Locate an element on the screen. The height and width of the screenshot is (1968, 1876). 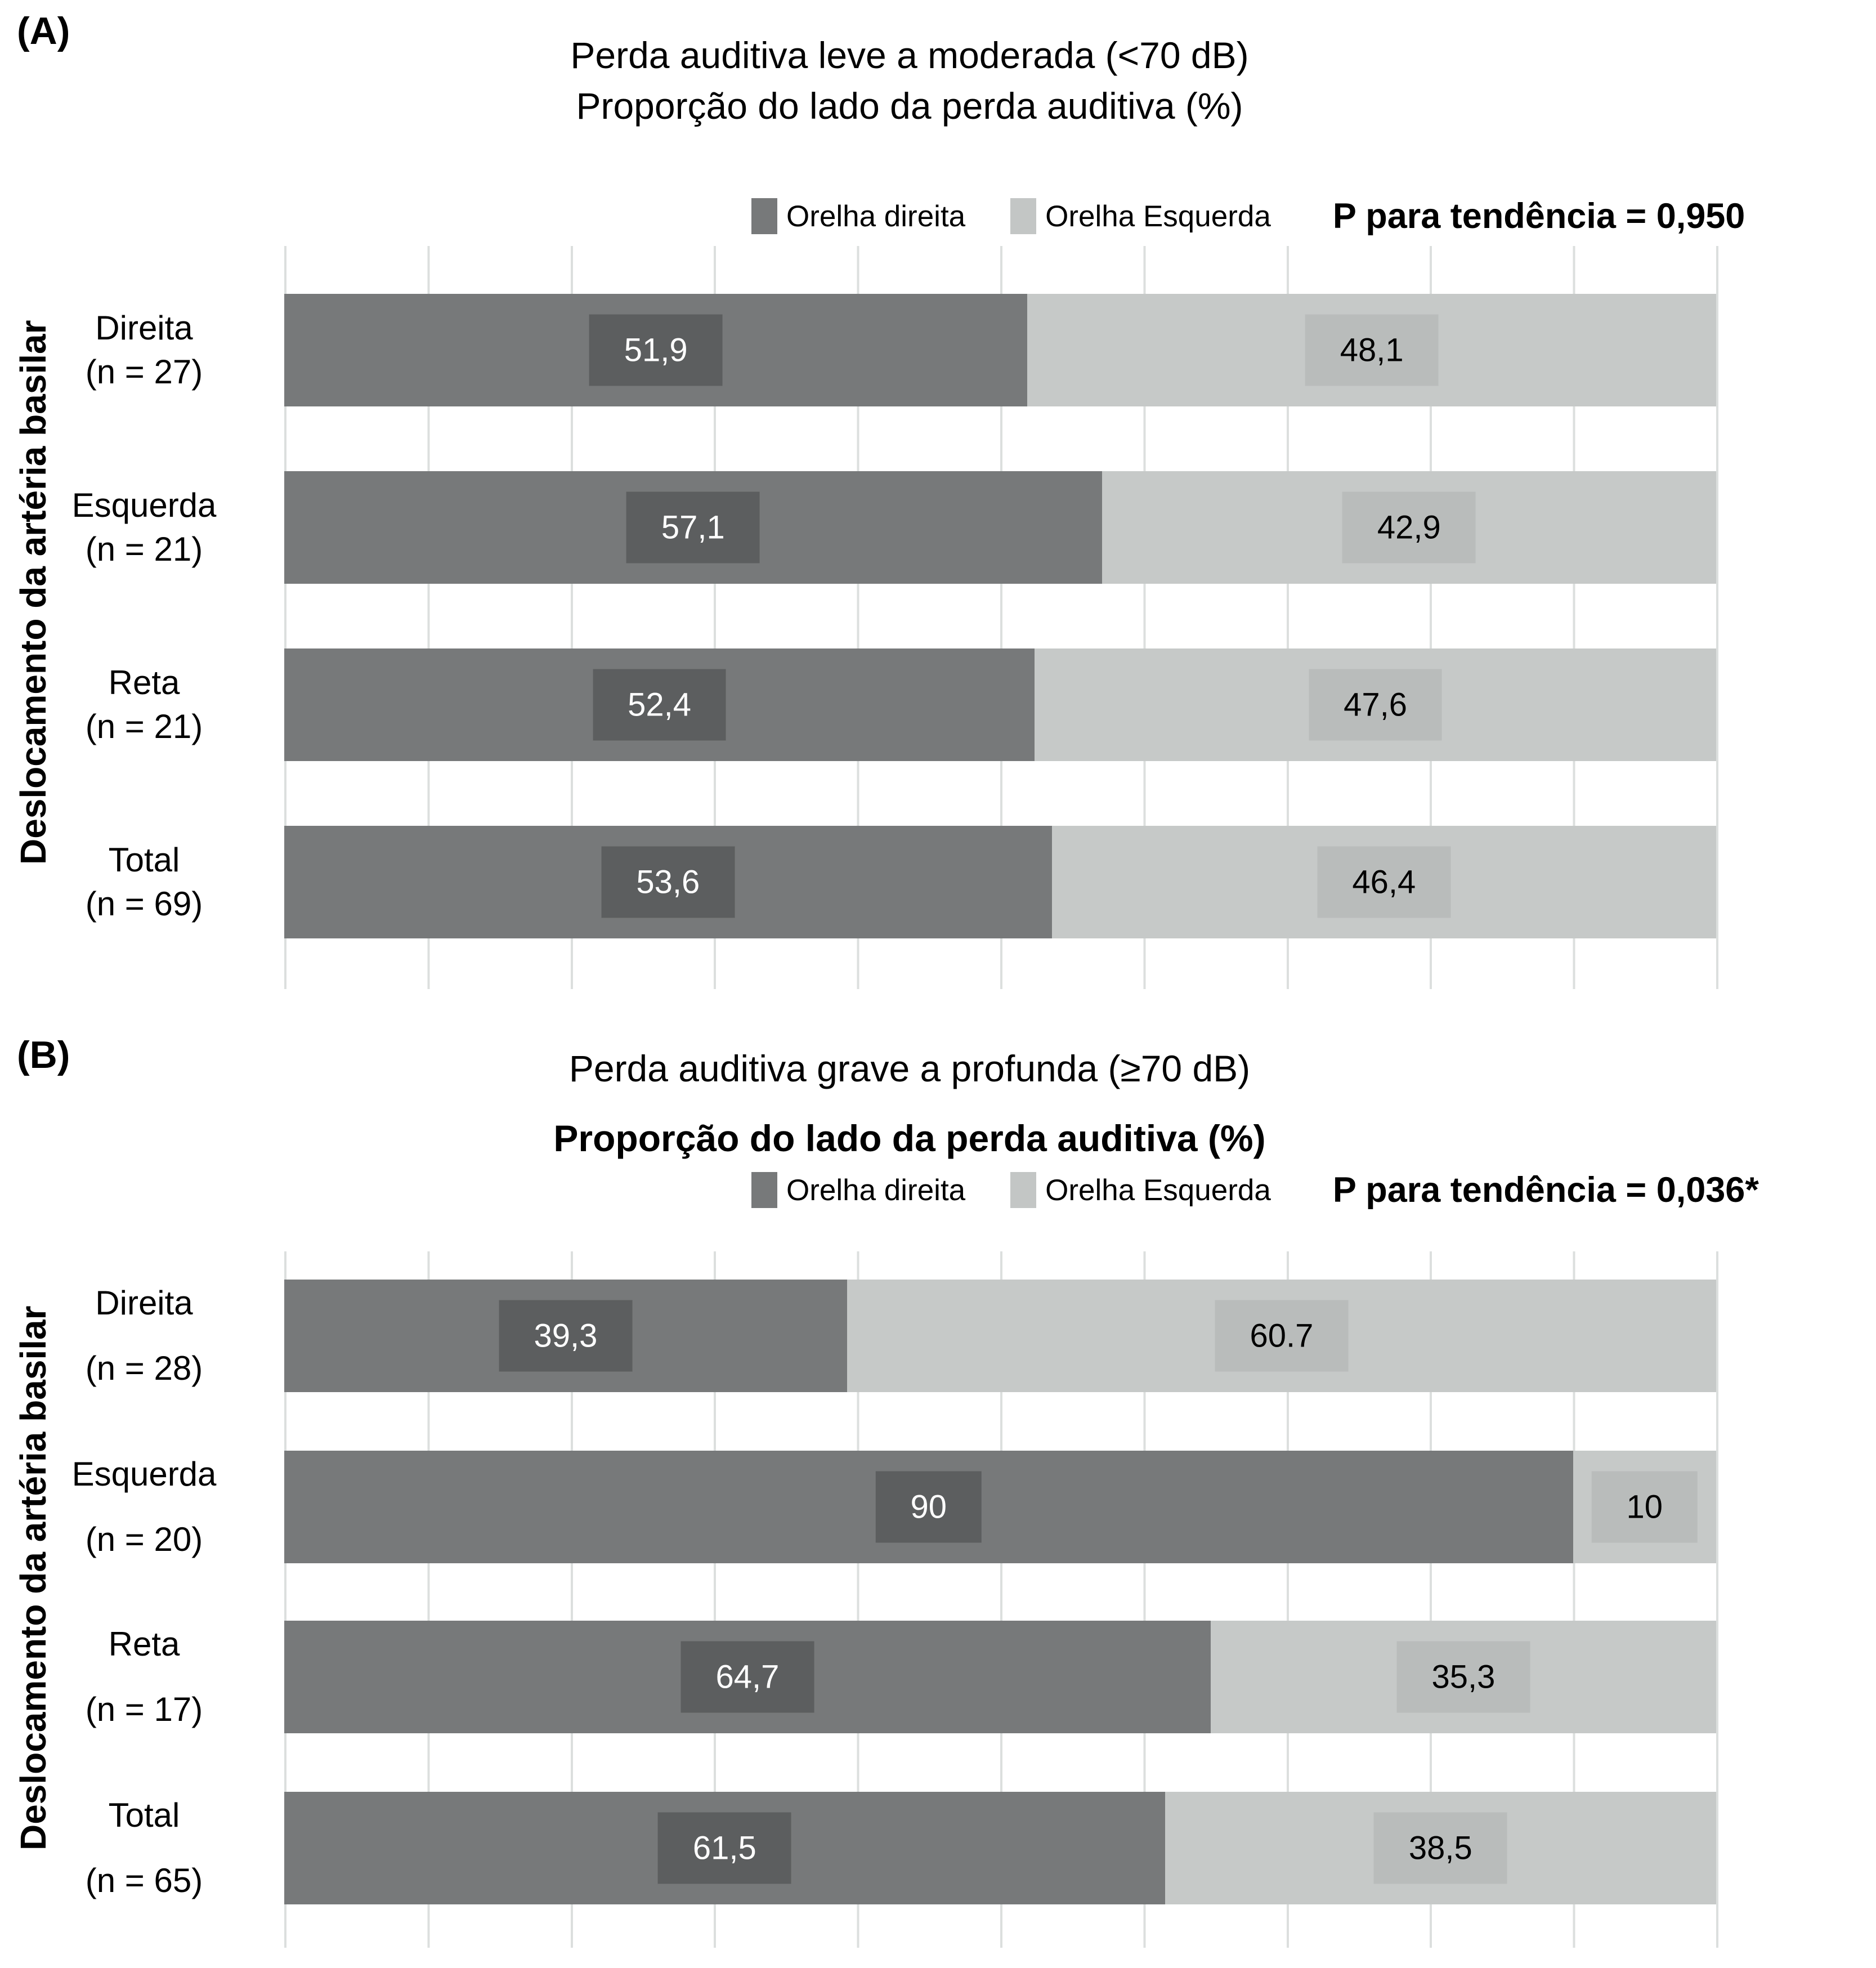
p-trend-annotation: P para tendência = 0,036* is located at coordinates (1545, 1190).